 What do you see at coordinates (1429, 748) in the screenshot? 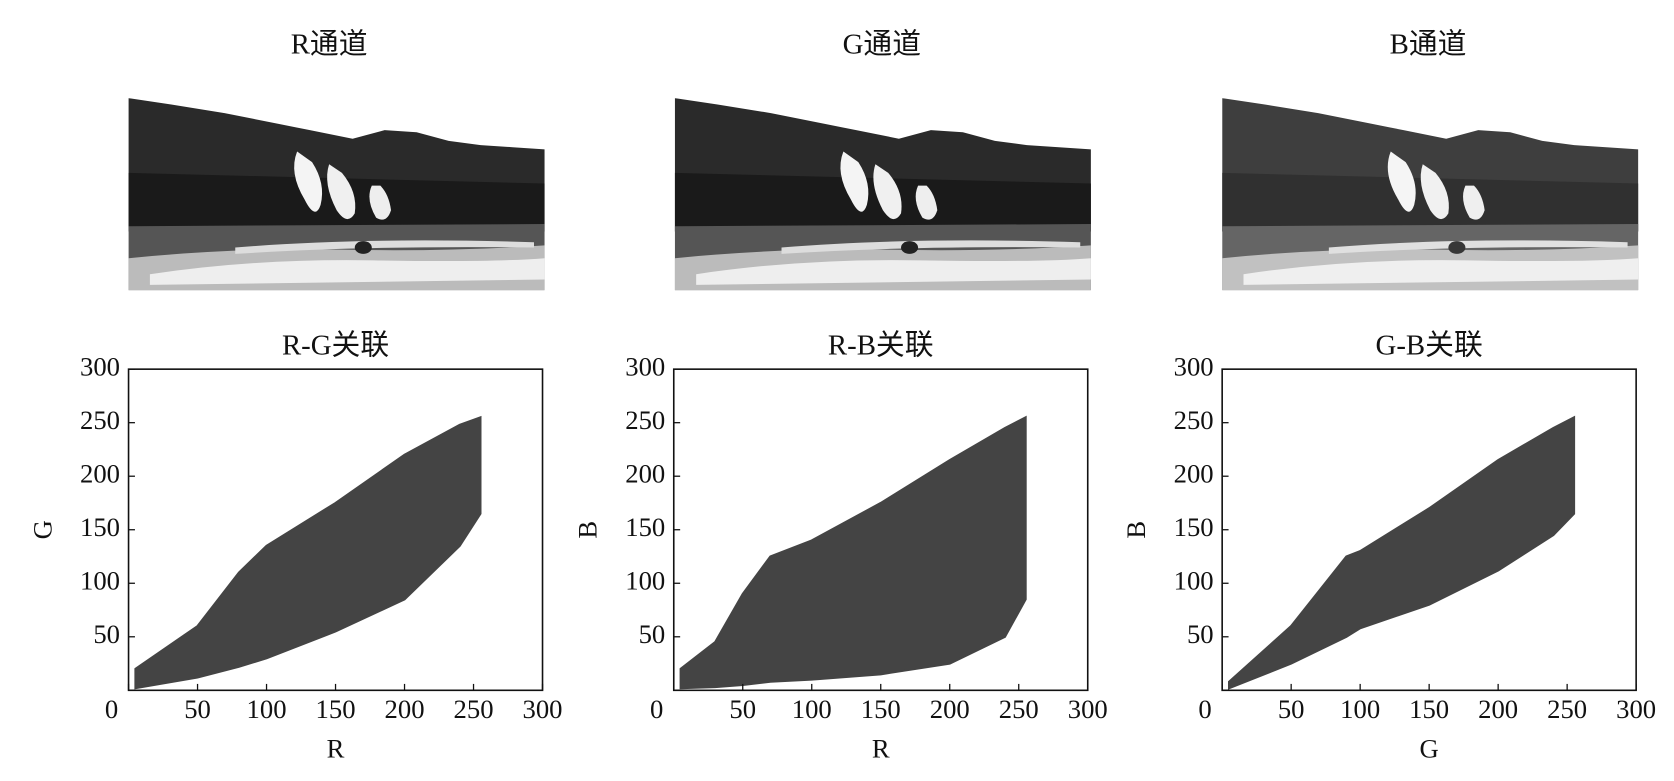
I see `x-axis-label: G` at bounding box center [1429, 748].